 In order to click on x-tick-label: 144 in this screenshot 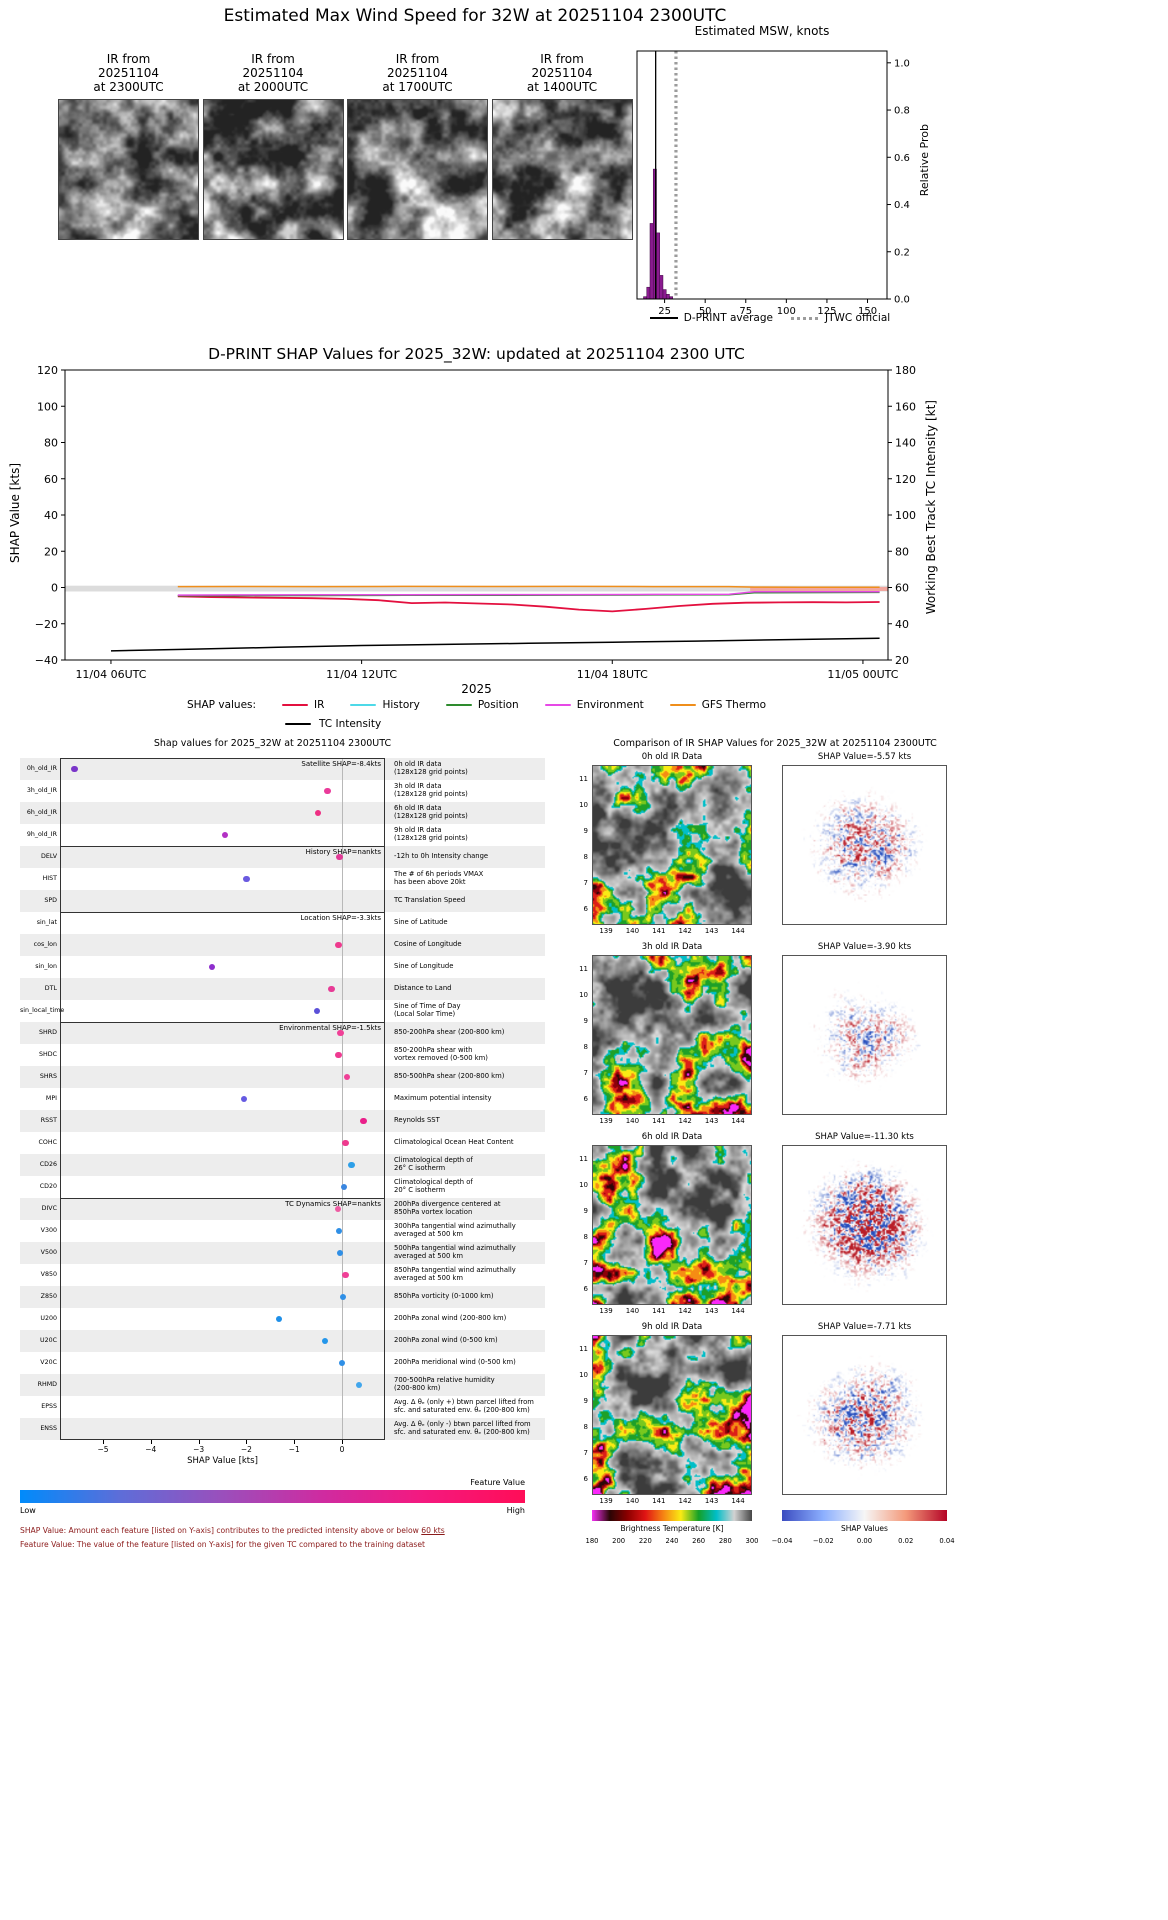, I will do `click(738, 931)`.